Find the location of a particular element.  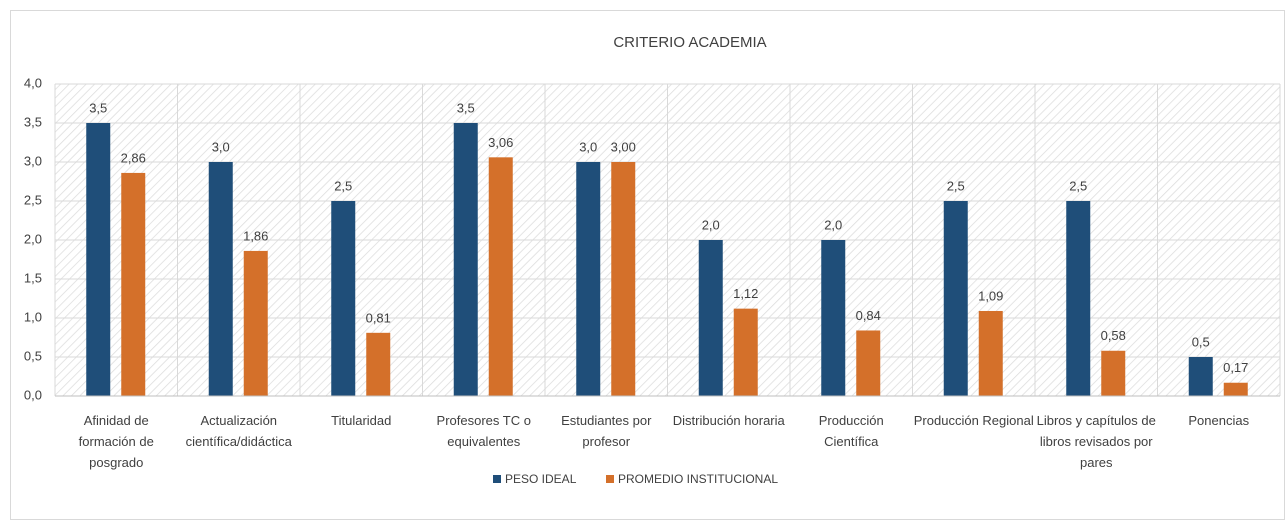

x-tick-label: Producción Regional is located at coordinates (973, 420).